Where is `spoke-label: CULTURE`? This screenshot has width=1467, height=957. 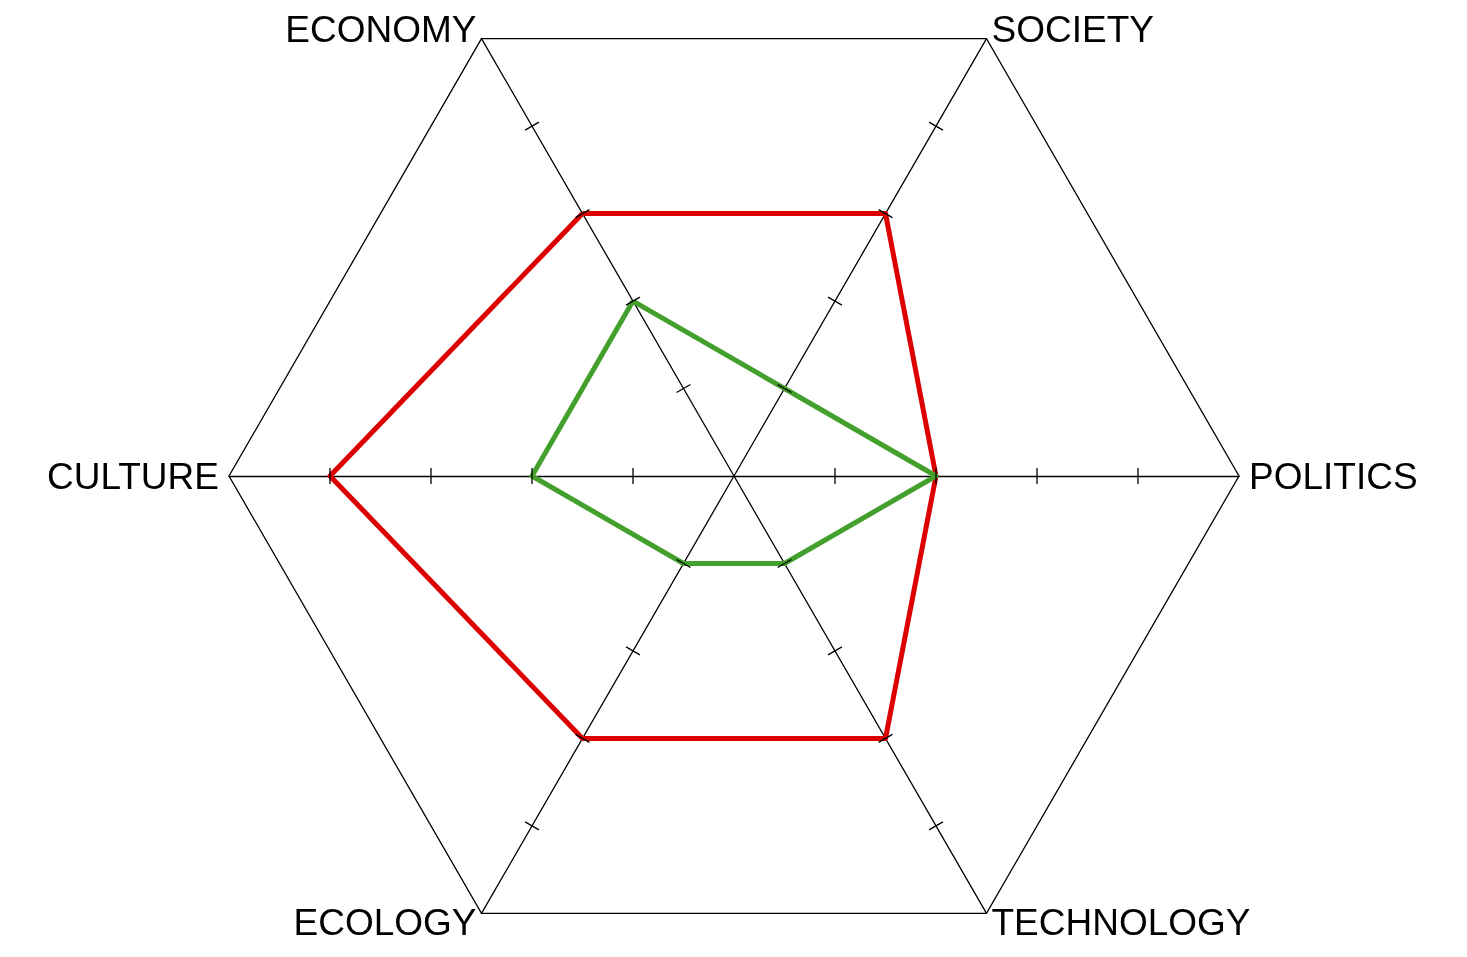
spoke-label: CULTURE is located at coordinates (133, 476).